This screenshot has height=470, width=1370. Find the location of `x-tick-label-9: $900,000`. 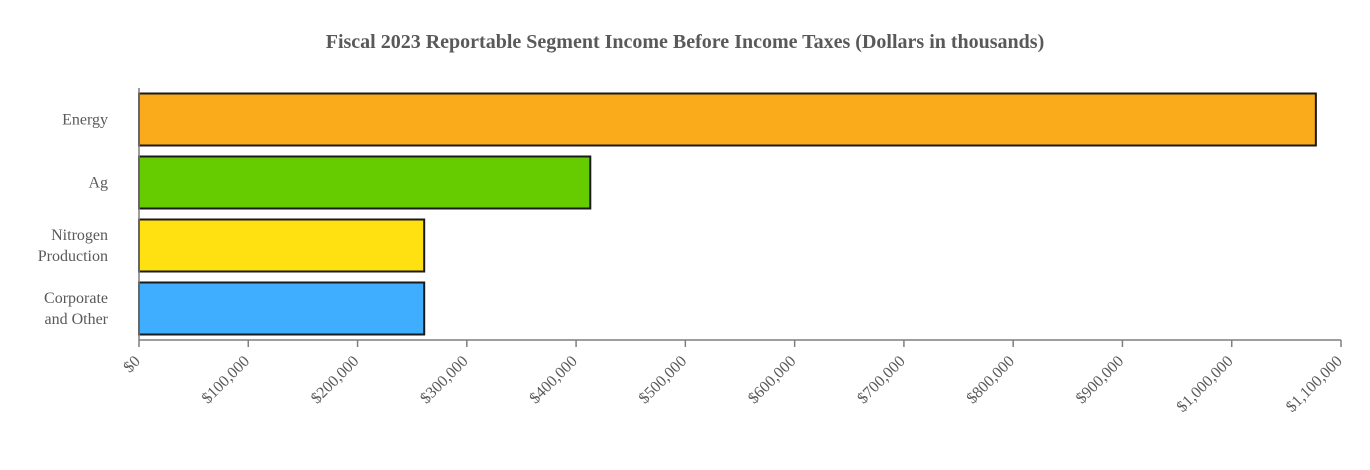

x-tick-label-9: $900,000 is located at coordinates (1100, 380).